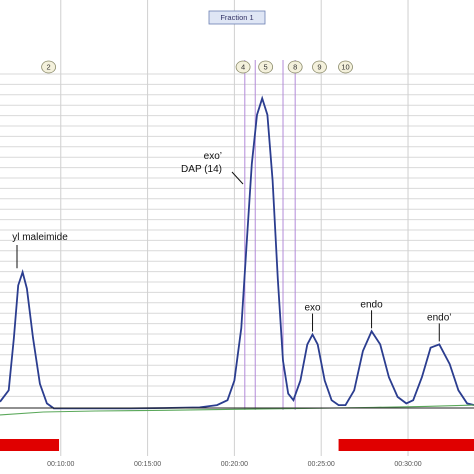 Image resolution: width=474 pixels, height=474 pixels. What do you see at coordinates (439, 317) in the screenshot?
I see `peak-annotation-label: endo’` at bounding box center [439, 317].